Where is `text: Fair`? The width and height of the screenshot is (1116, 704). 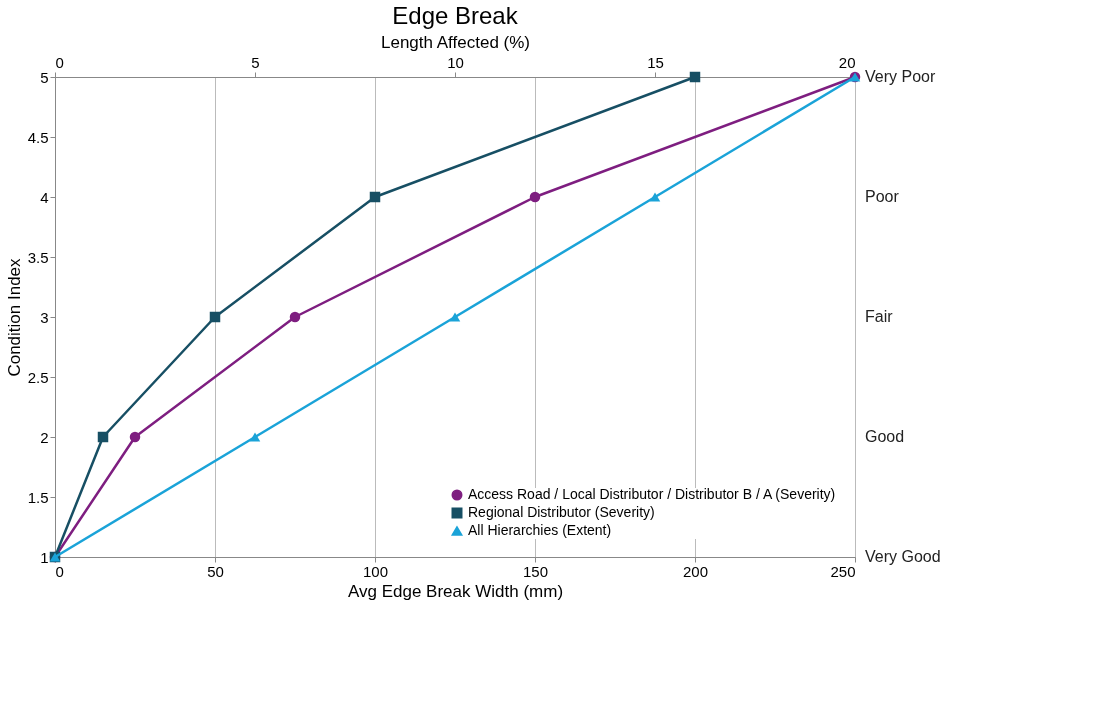 text: Fair is located at coordinates (879, 316).